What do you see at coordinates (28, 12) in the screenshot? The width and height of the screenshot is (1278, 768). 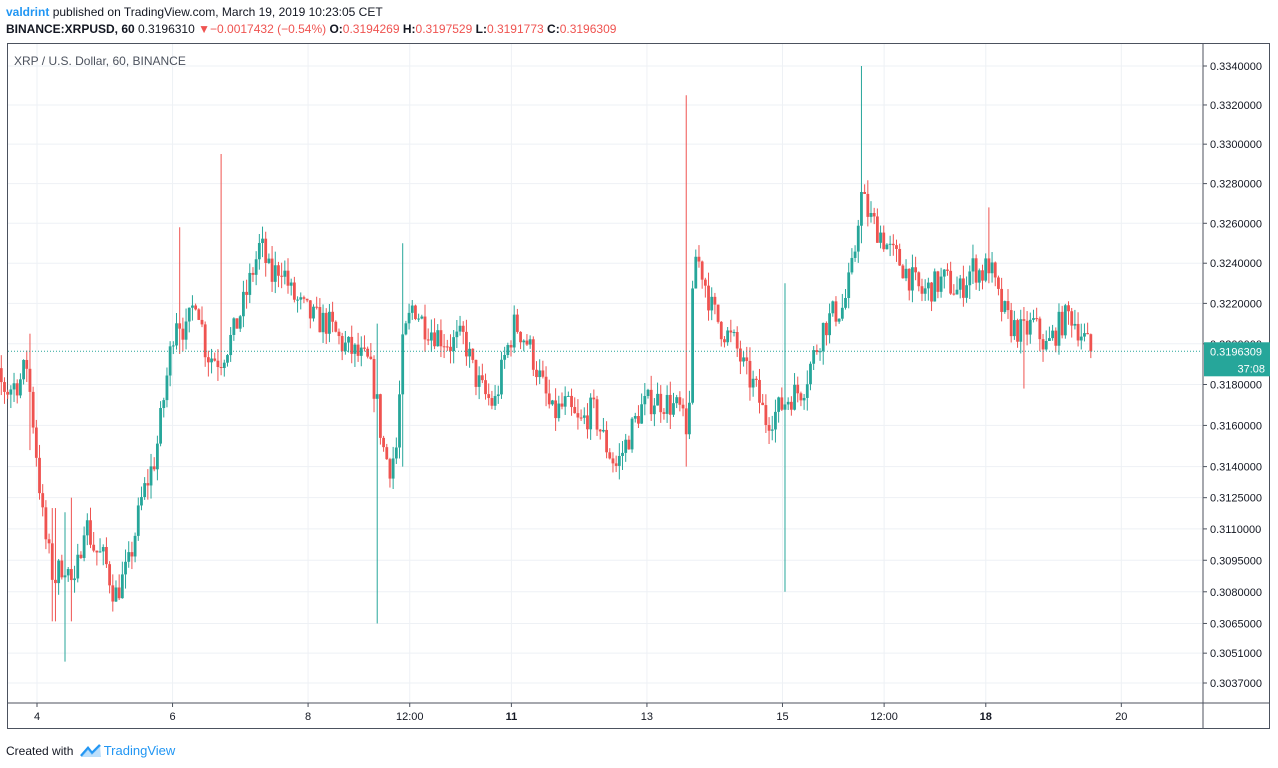 I see `publisher-username: valdrint` at bounding box center [28, 12].